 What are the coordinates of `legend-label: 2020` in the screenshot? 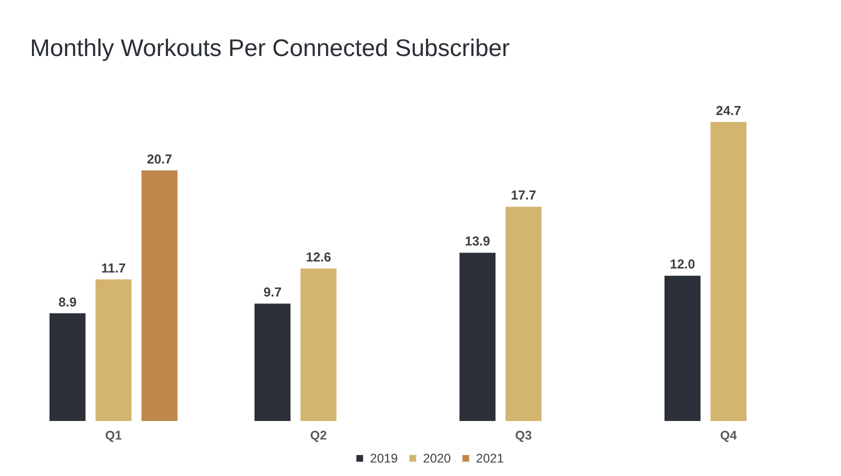 It's located at (437, 458).